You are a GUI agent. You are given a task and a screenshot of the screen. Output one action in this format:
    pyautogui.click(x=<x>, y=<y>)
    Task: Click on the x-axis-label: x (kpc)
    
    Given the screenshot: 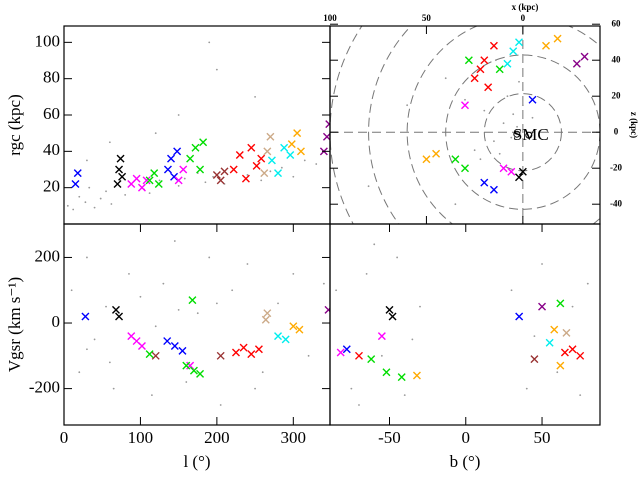 What is the action you would take?
    pyautogui.click(x=525, y=7)
    